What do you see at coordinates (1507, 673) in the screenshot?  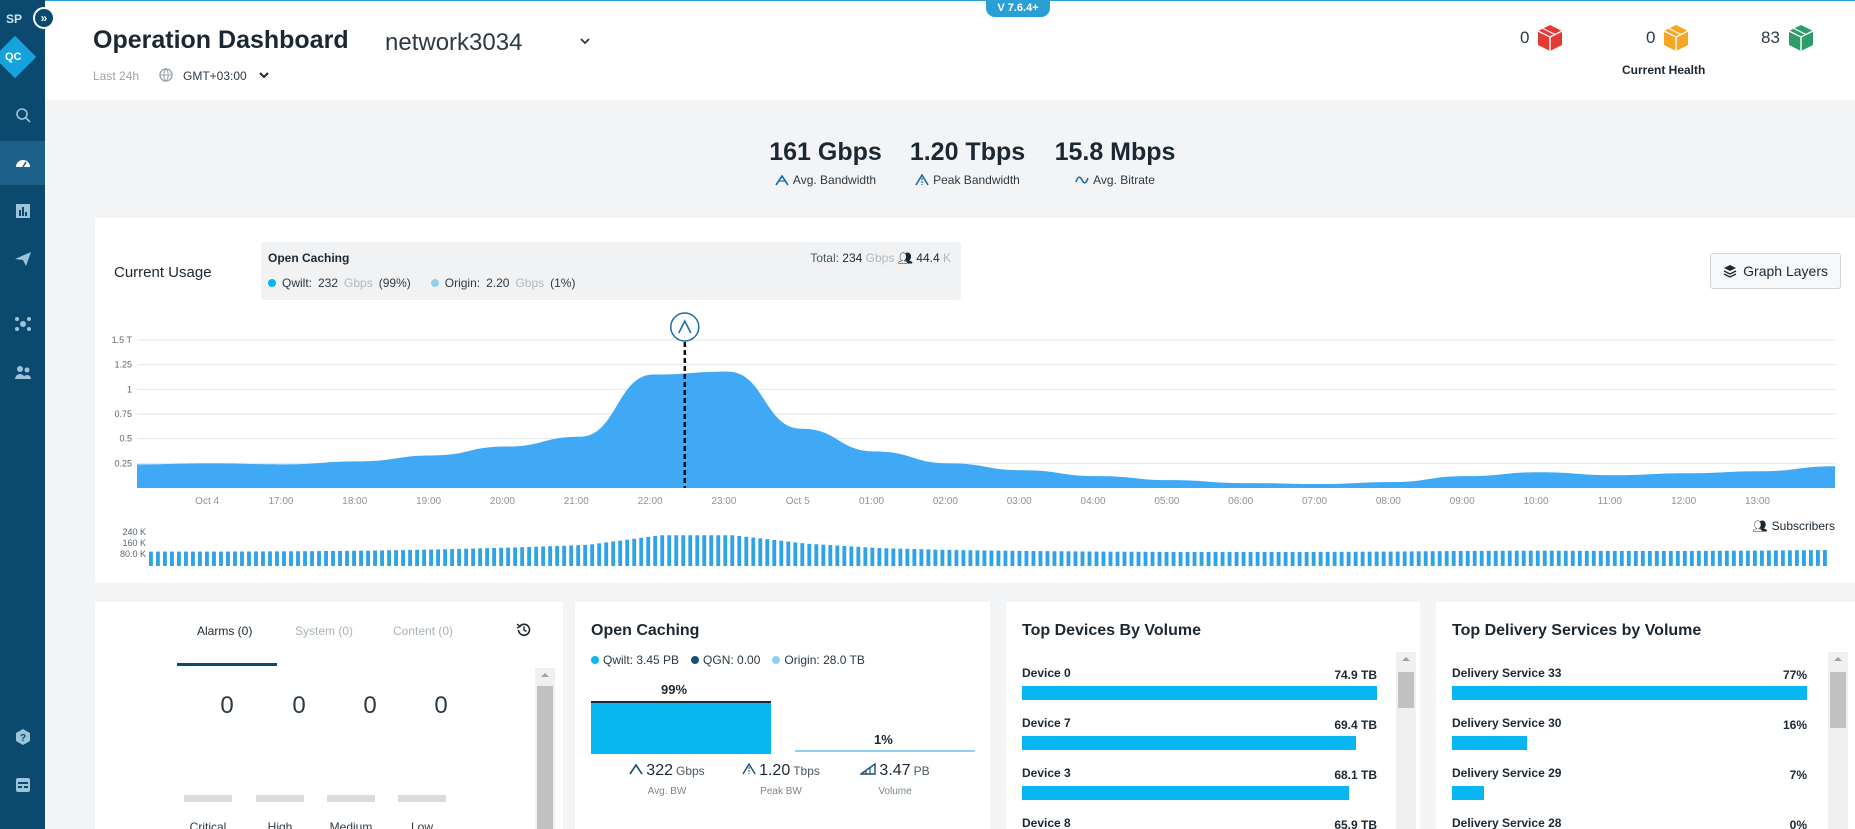 I see `service-name: Delivery Service 33` at bounding box center [1507, 673].